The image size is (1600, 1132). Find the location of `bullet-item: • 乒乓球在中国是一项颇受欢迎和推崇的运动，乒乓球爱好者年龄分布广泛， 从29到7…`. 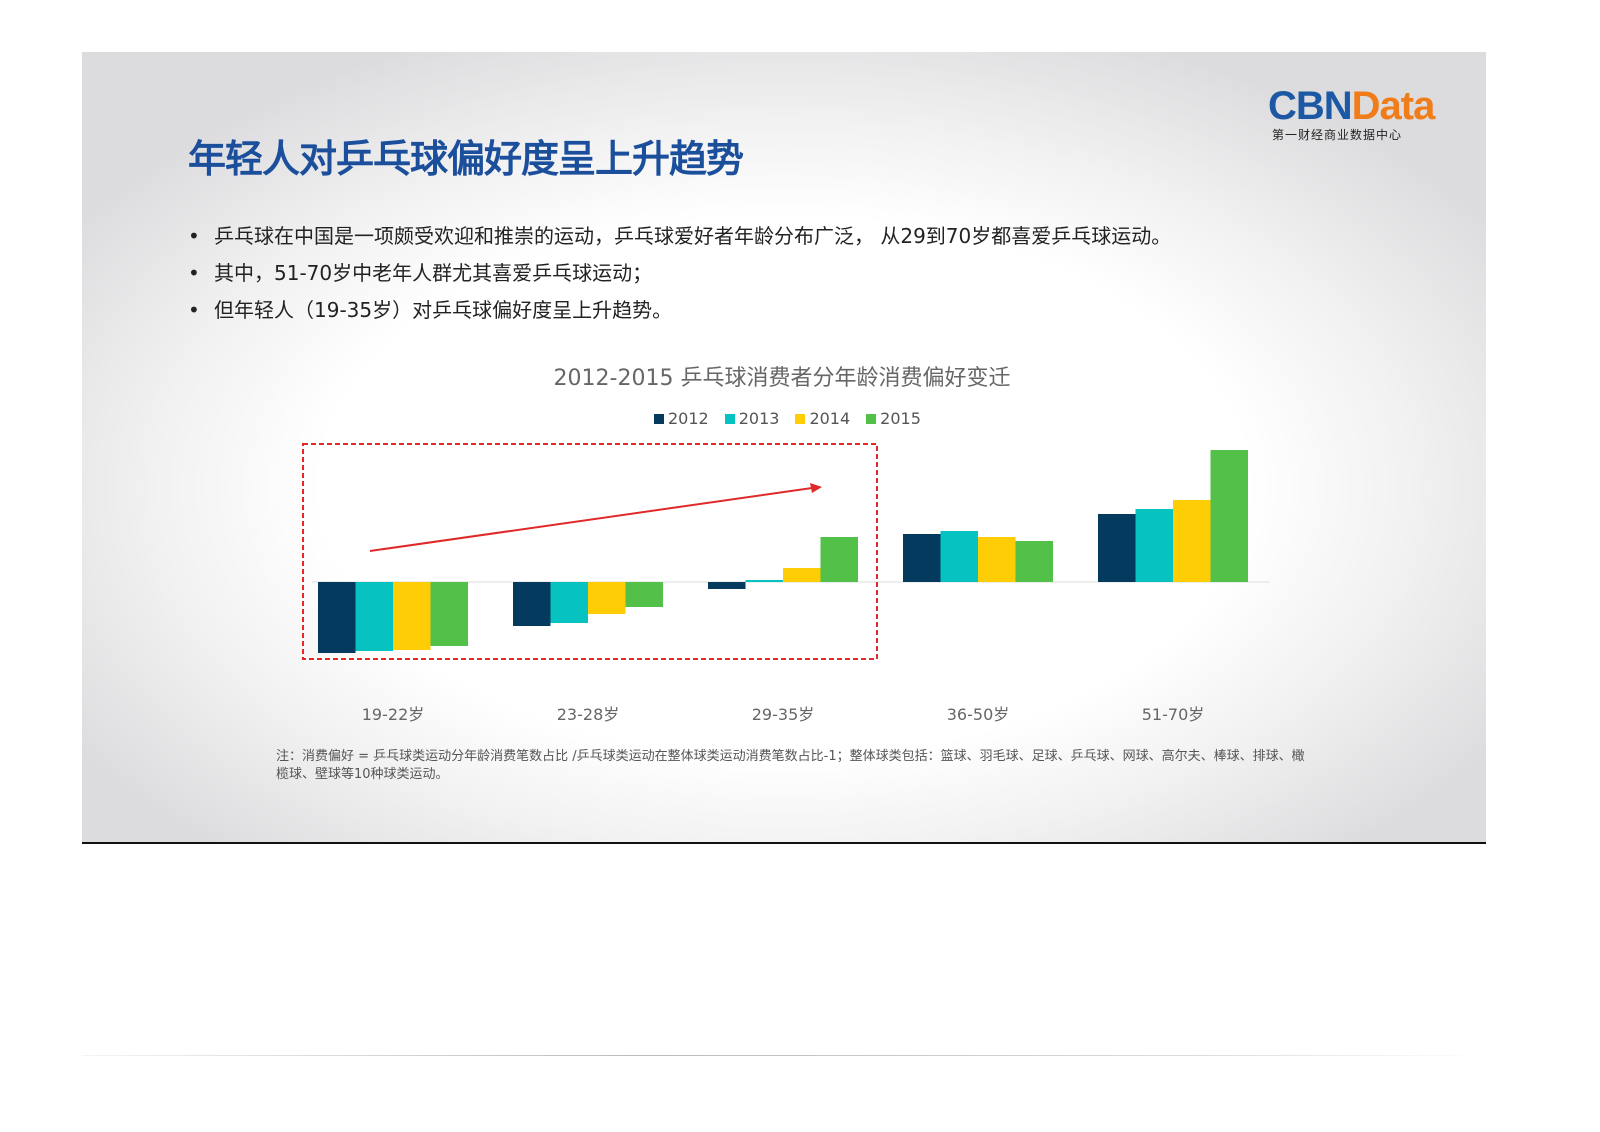

bullet-item: • 乒乓球在中国是一项颇受欢迎和推崇的运动，乒乓球爱好者年龄分布广泛， 从29到7… is located at coordinates (680, 236).